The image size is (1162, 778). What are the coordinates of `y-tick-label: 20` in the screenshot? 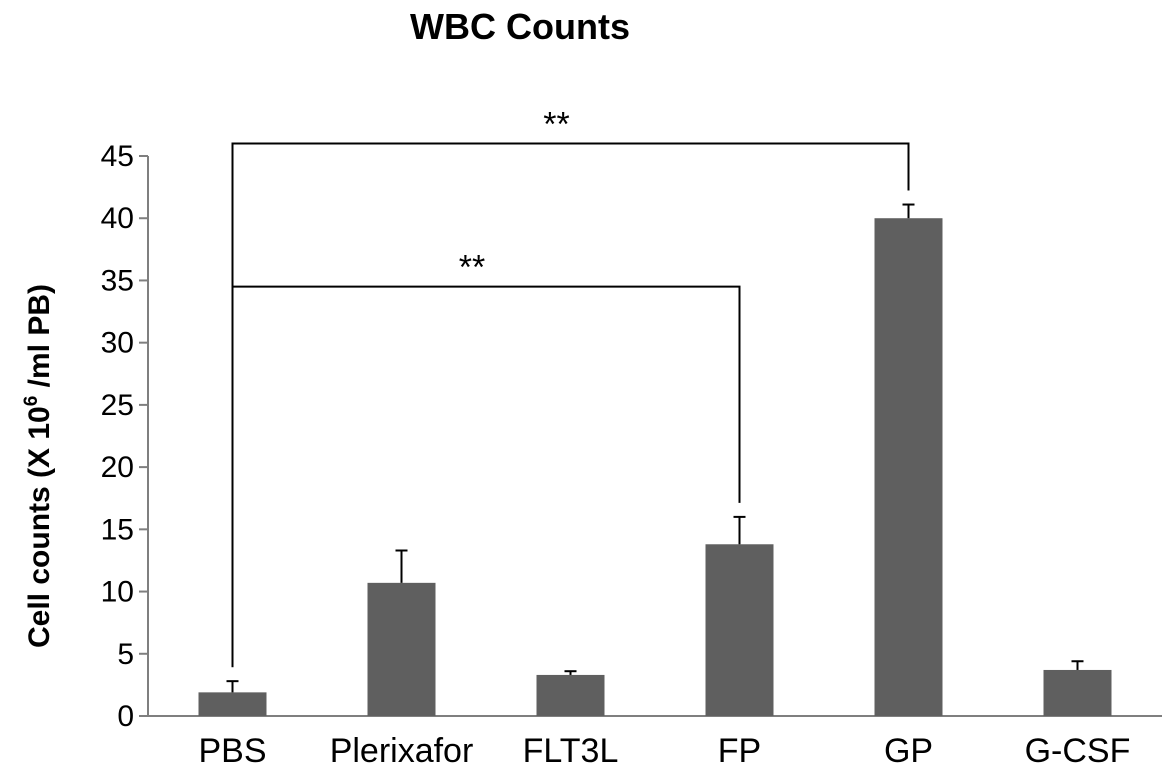 It's located at (117, 467).